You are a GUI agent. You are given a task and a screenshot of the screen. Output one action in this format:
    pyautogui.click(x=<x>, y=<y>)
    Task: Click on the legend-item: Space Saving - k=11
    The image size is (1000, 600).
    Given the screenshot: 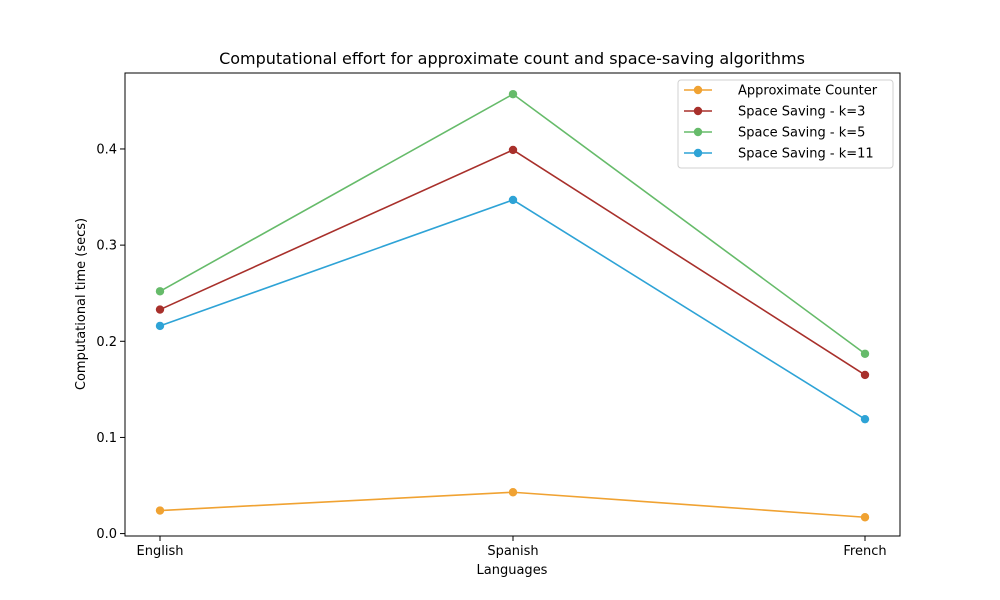 What is the action you would take?
    pyautogui.click(x=779, y=154)
    